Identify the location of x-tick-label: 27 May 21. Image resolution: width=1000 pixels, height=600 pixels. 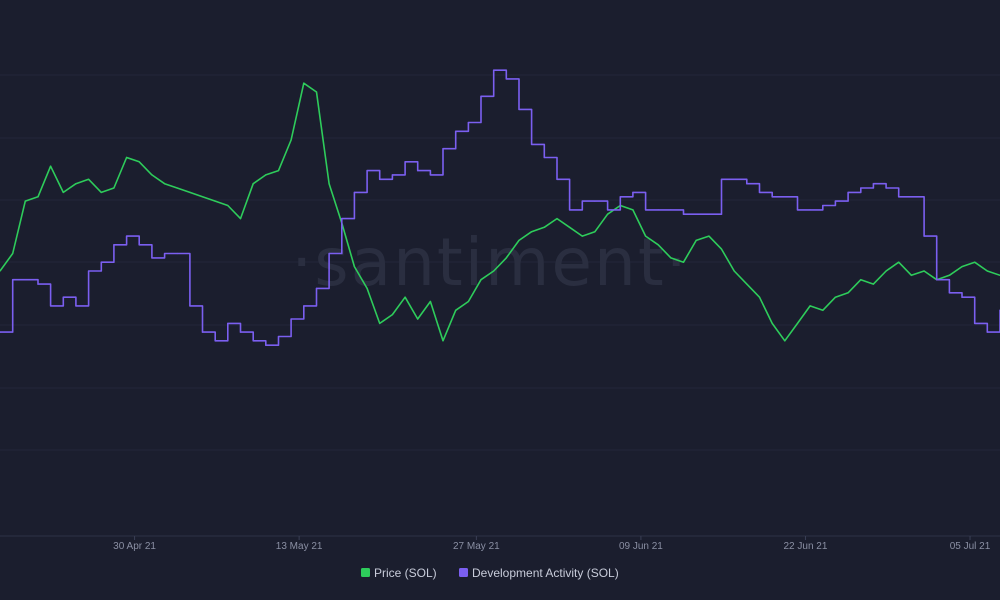
(476, 546).